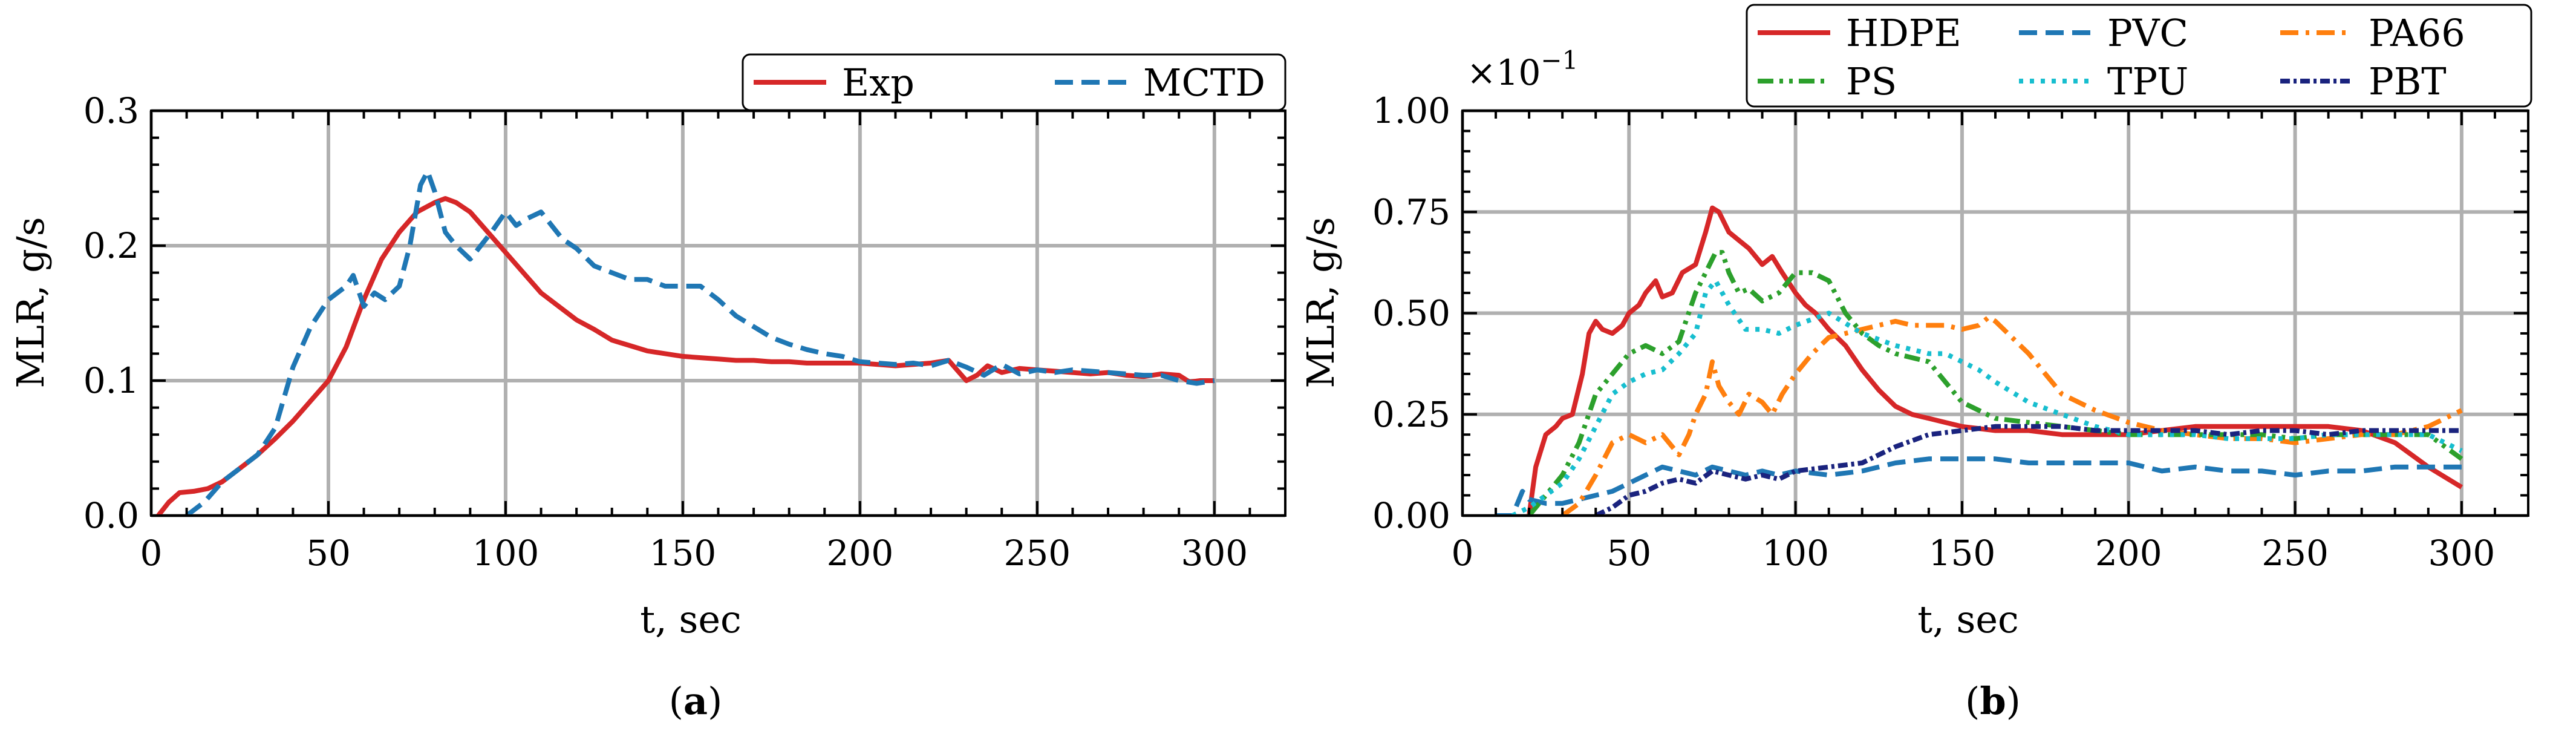  I want to click on legend-label-ps: PS, so click(1872, 81).